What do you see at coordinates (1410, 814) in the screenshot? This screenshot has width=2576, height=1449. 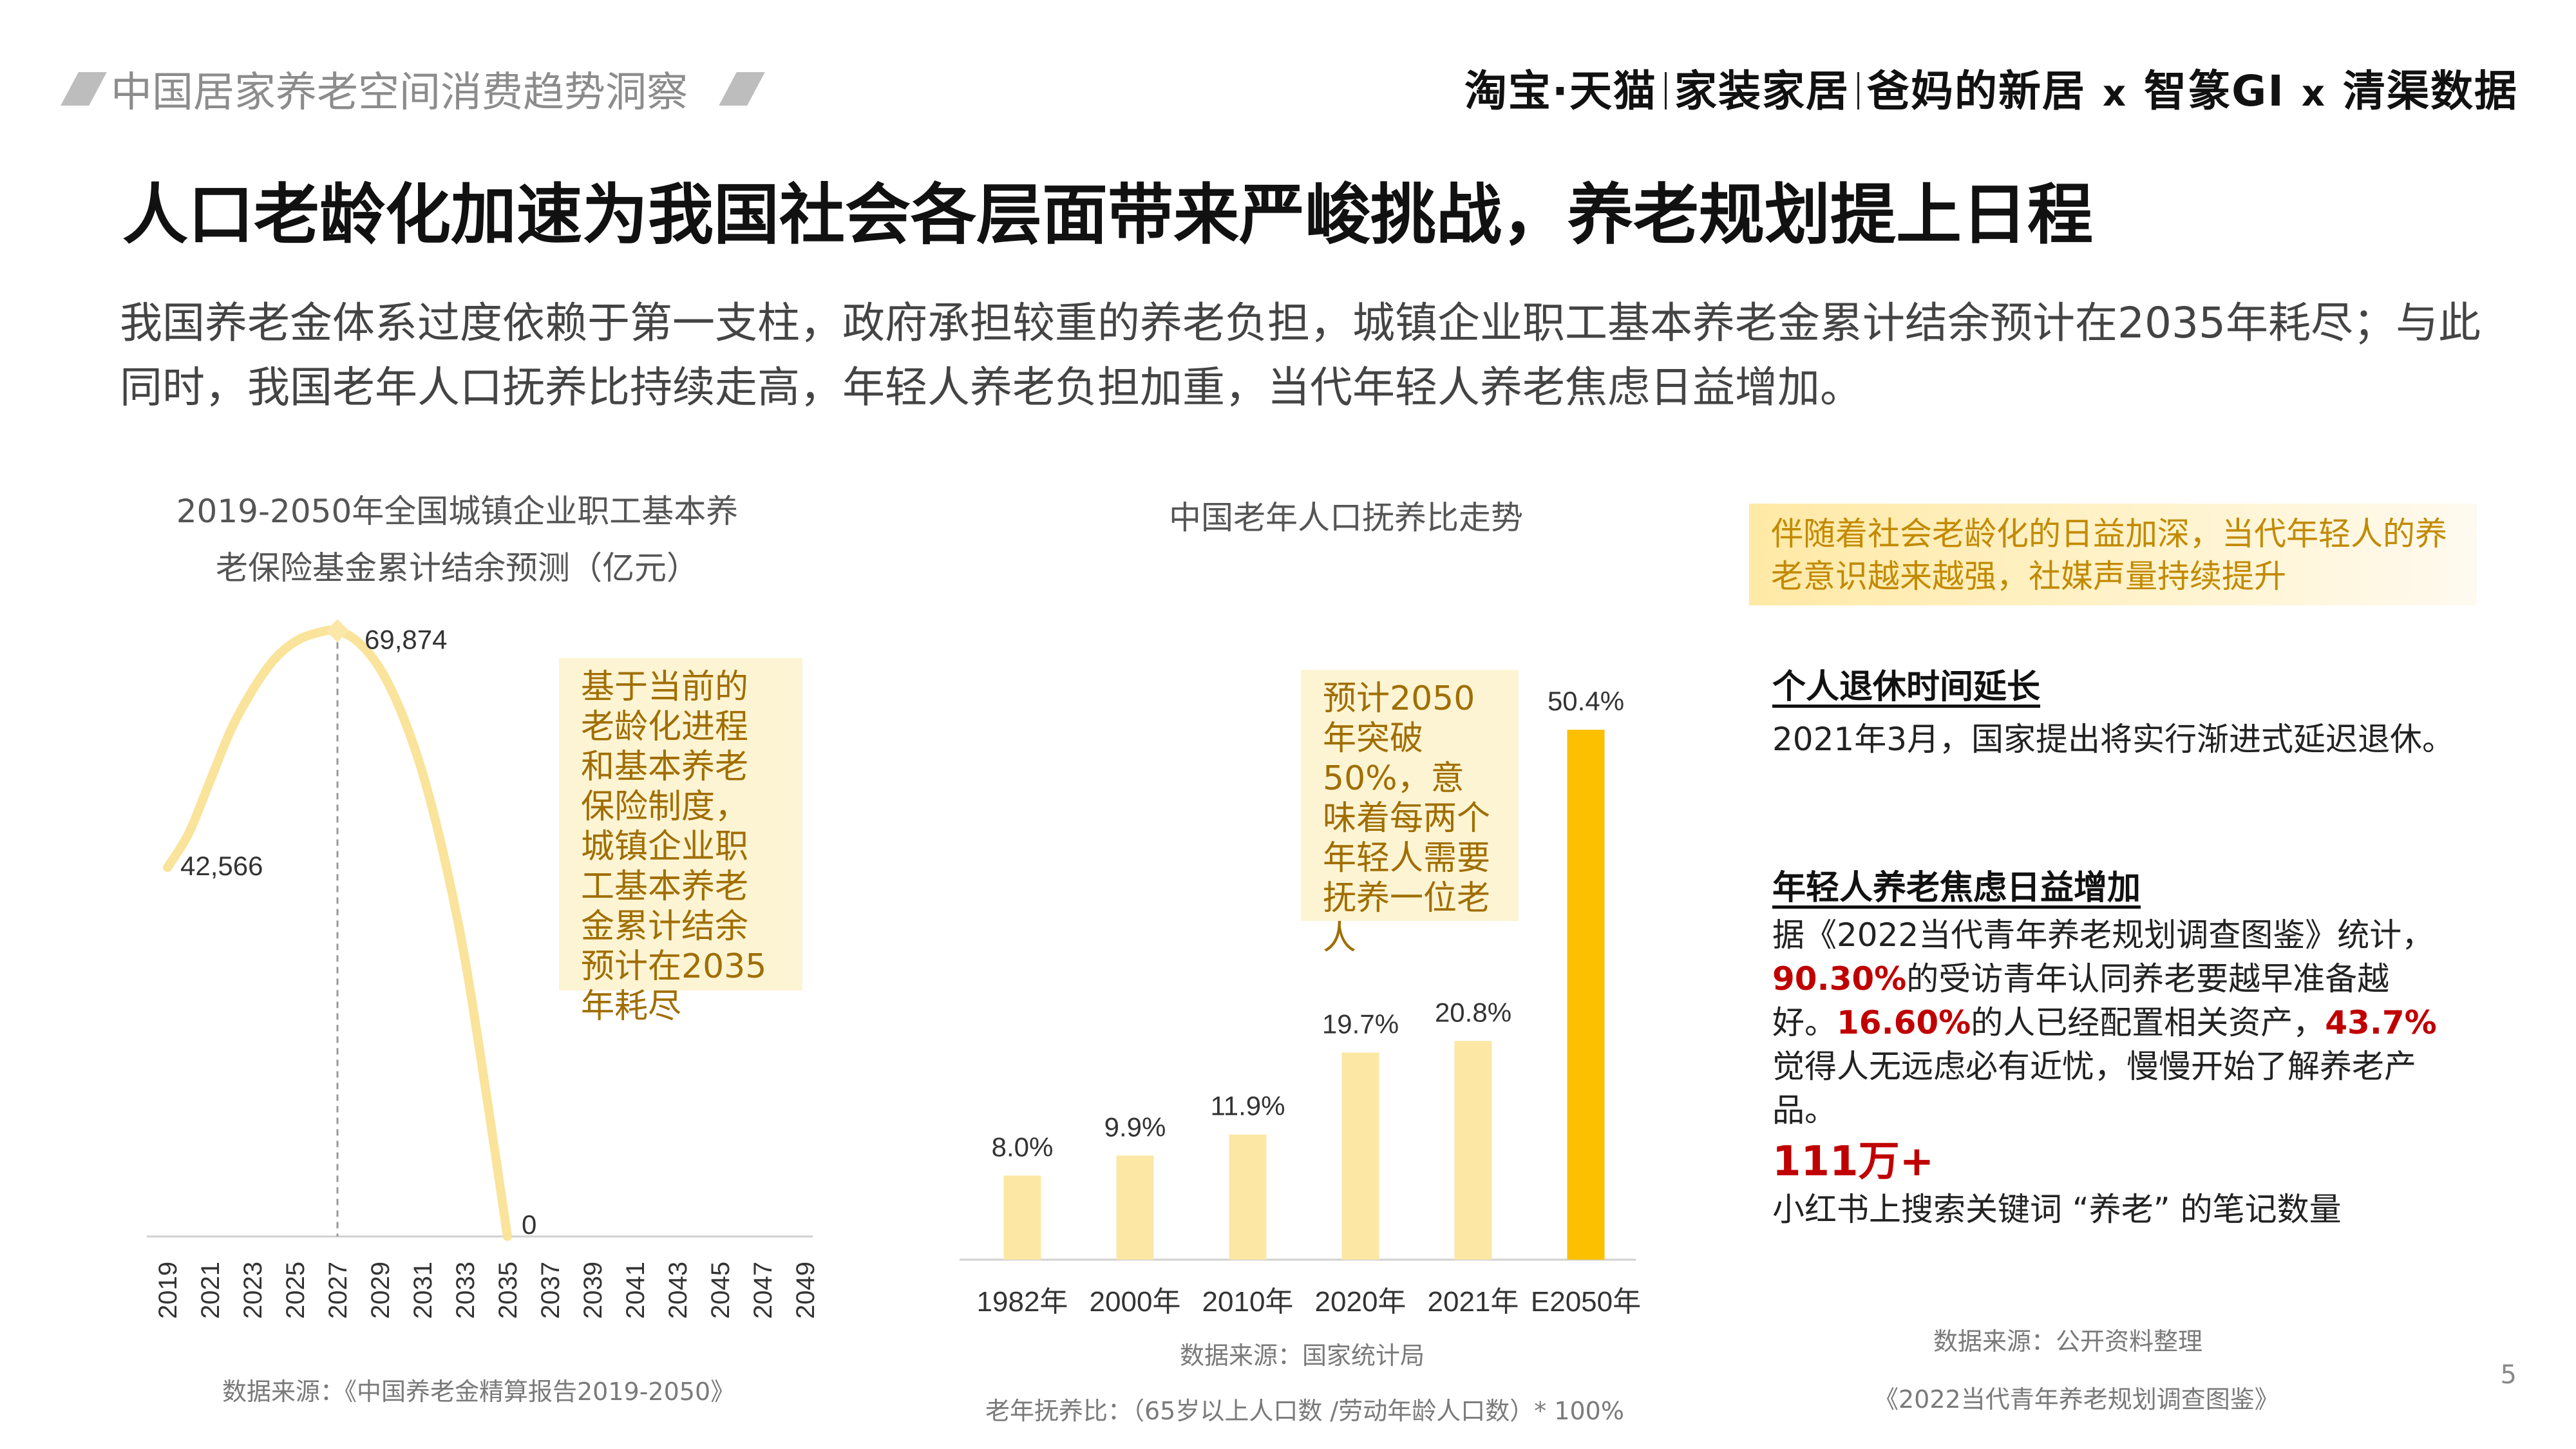 I see `mid-chart-note: 预计2050年突破50%，意味着每两个年轻人需要抚养一位老人` at bounding box center [1410, 814].